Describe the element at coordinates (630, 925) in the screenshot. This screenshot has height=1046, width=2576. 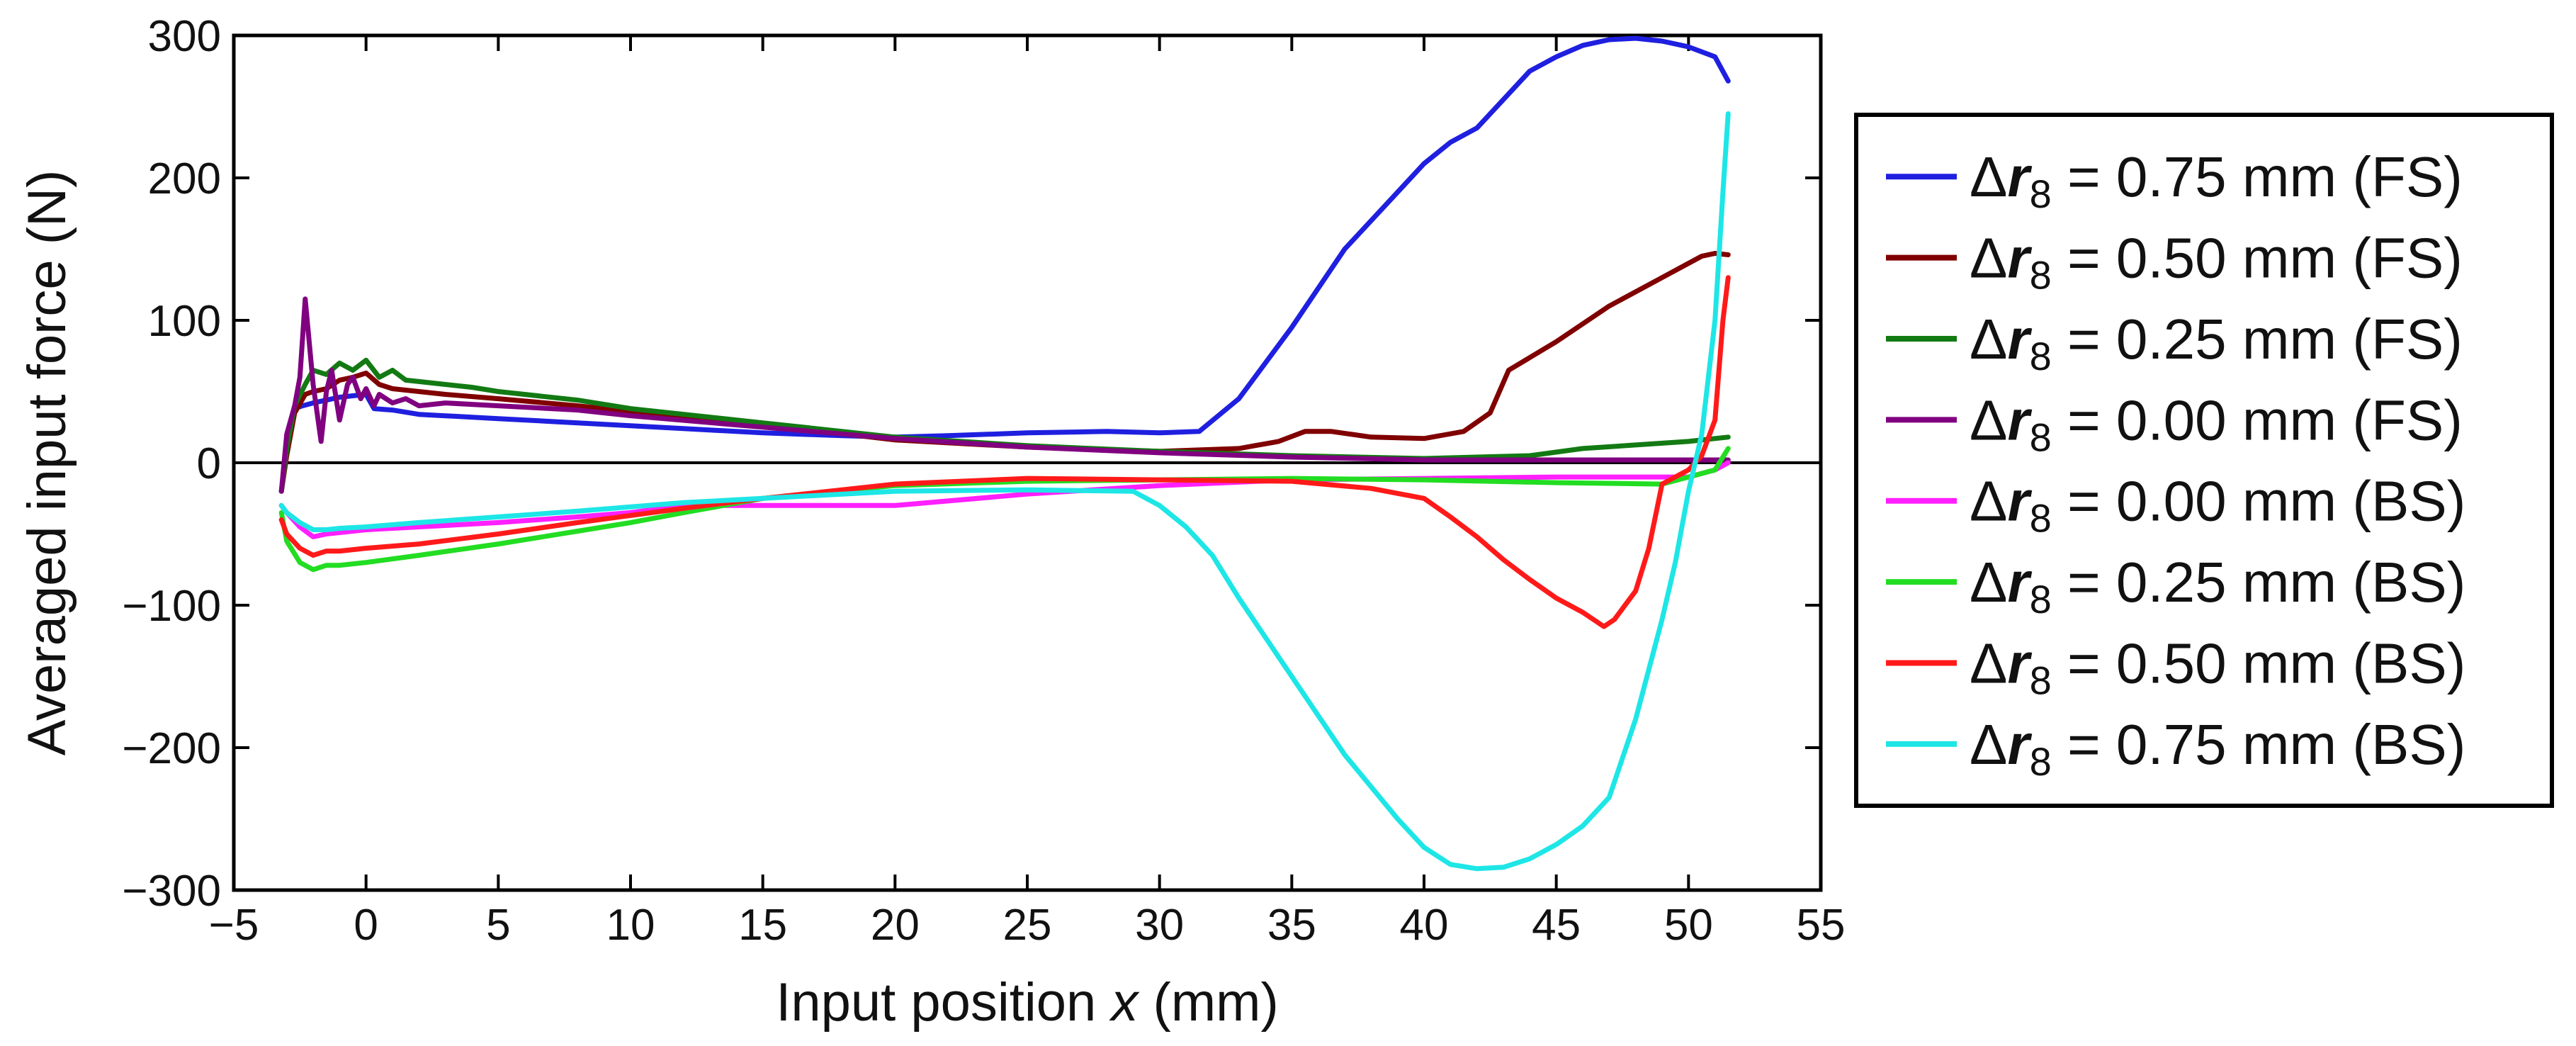
I see `x-tick-label: 10` at that location.